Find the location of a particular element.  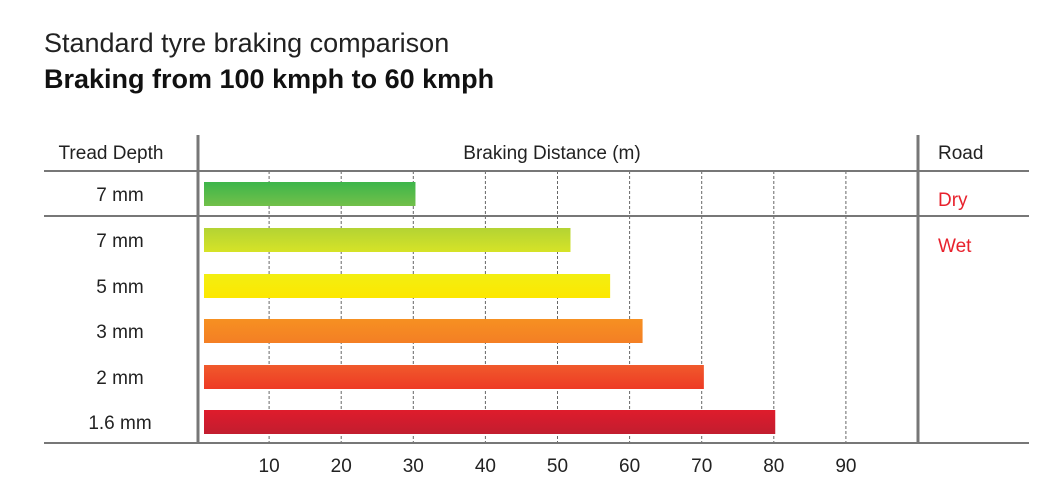

x-tick-label: 60 is located at coordinates (629, 466).